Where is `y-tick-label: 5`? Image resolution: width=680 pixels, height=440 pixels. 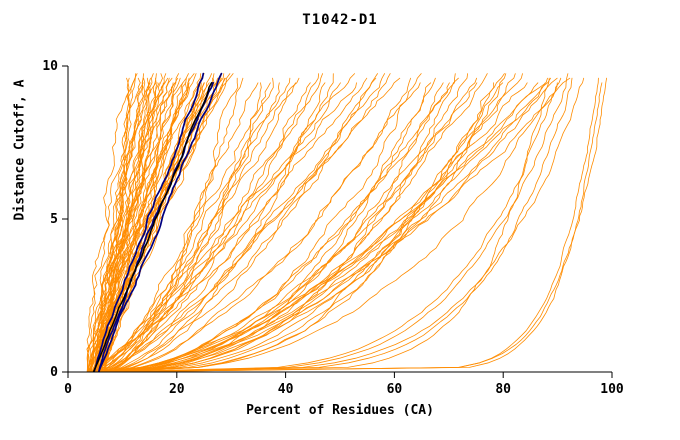
y-tick-label: 5 is located at coordinates (54, 219).